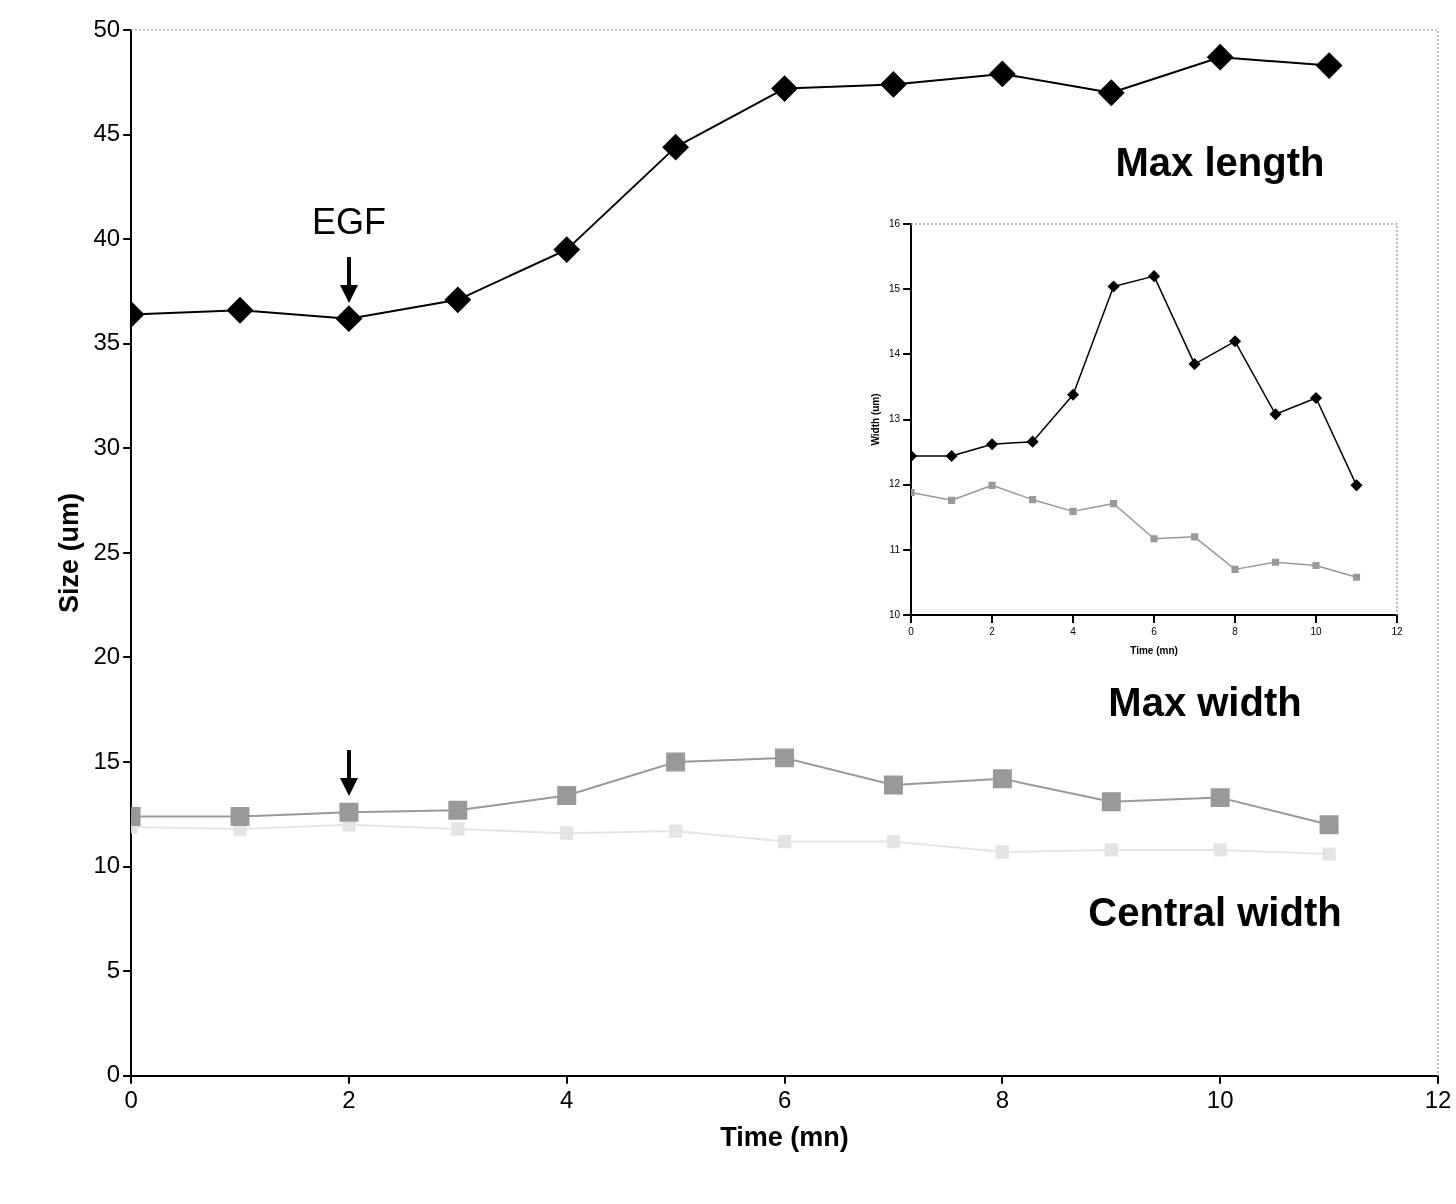 The width and height of the screenshot is (1456, 1204). Describe the element at coordinates (107, 28) in the screenshot. I see `y-tick-label: 50` at that location.